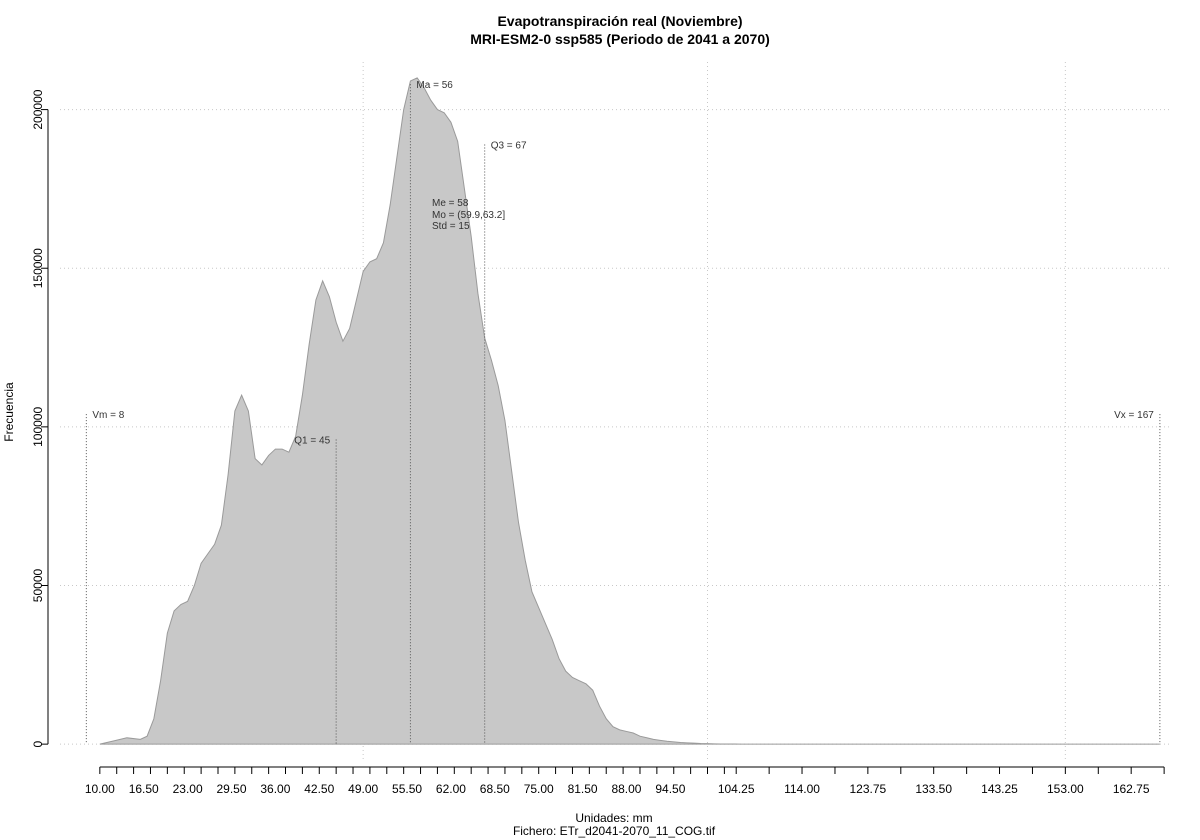  What do you see at coordinates (736, 789) in the screenshot?
I see `x-tick-label: 104.25` at bounding box center [736, 789].